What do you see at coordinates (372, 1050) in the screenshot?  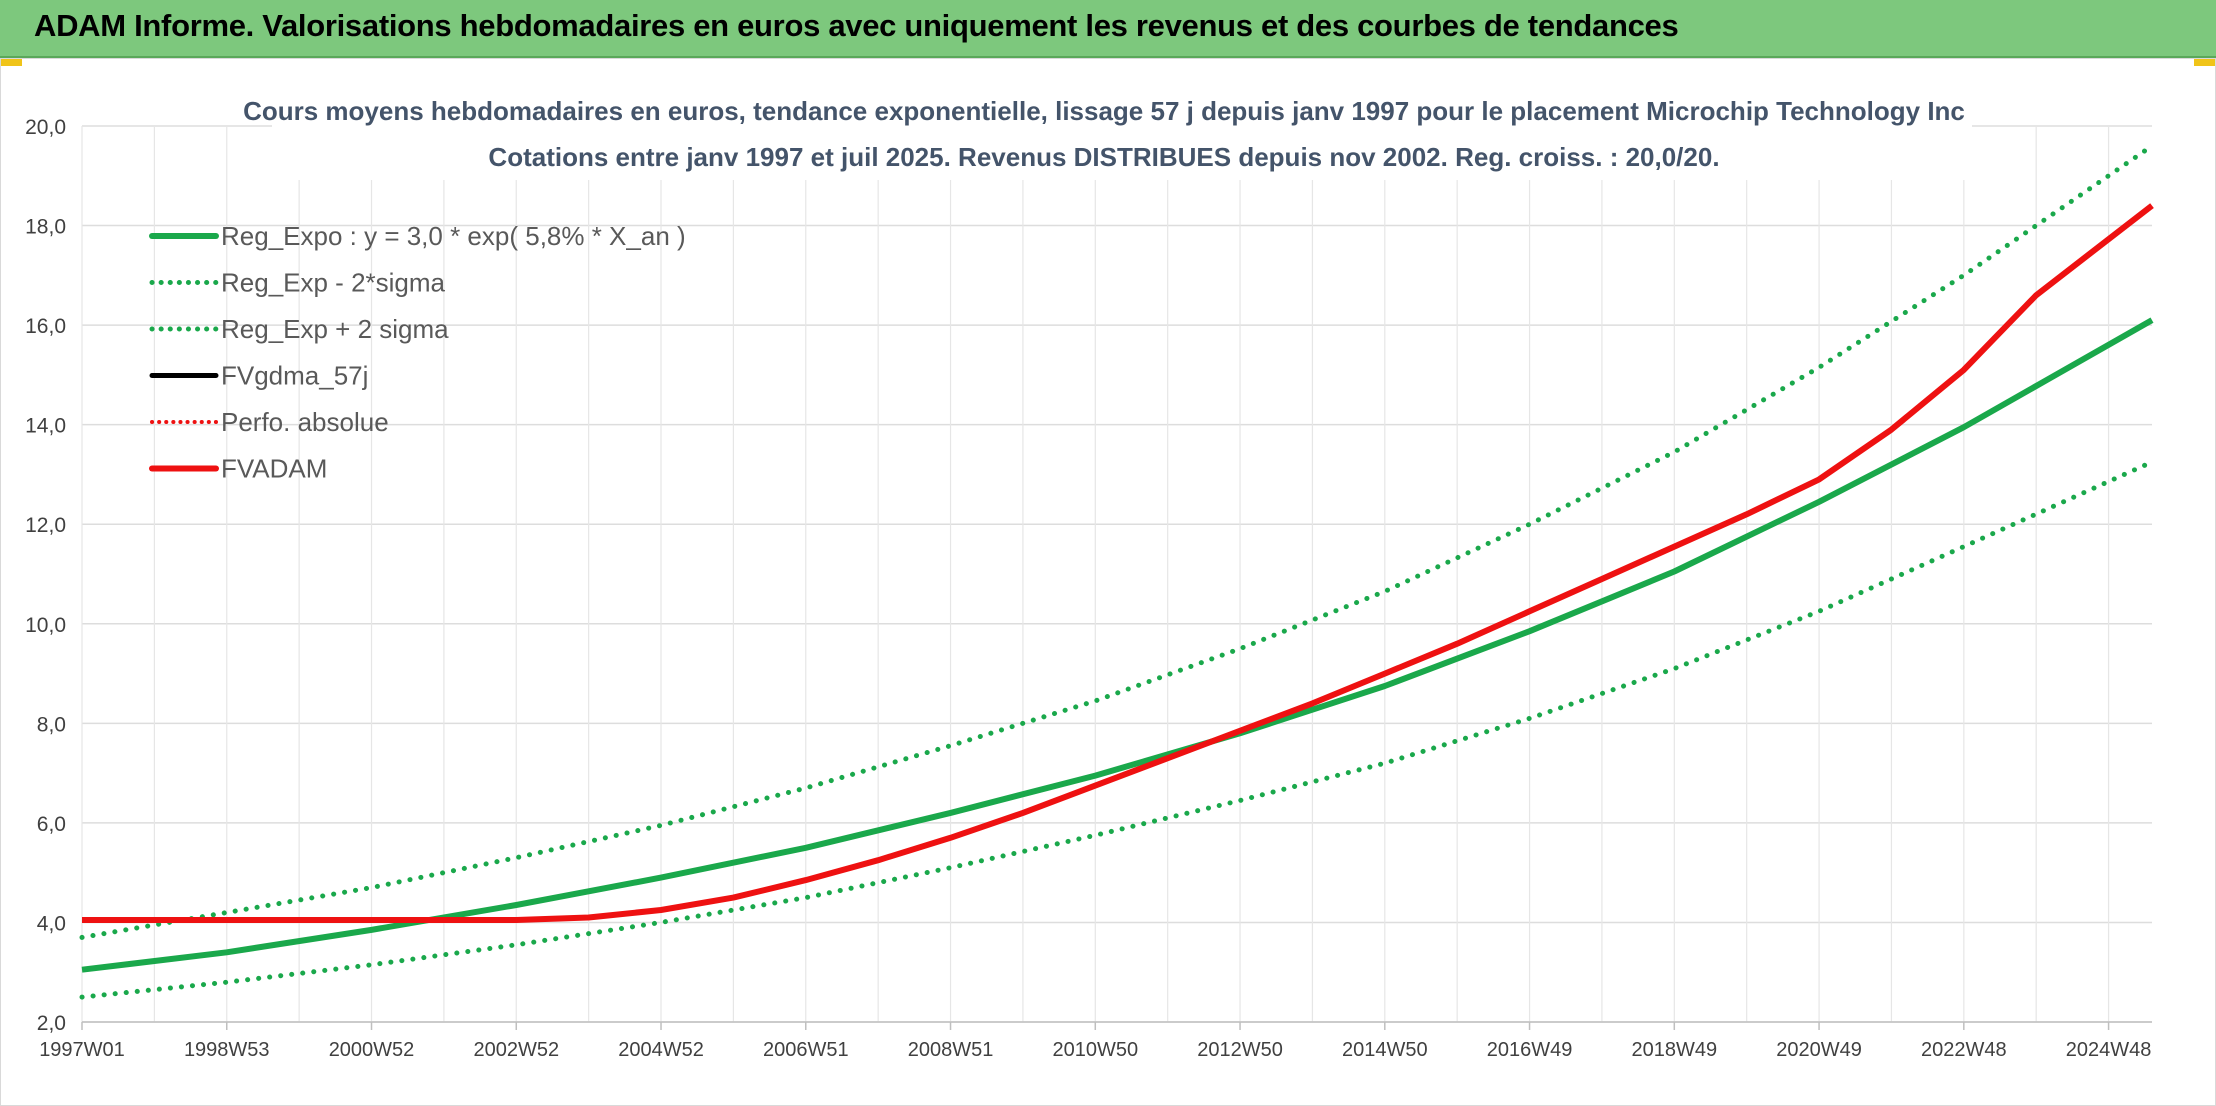 I see `x-tick-label: 2000W52` at bounding box center [372, 1050].